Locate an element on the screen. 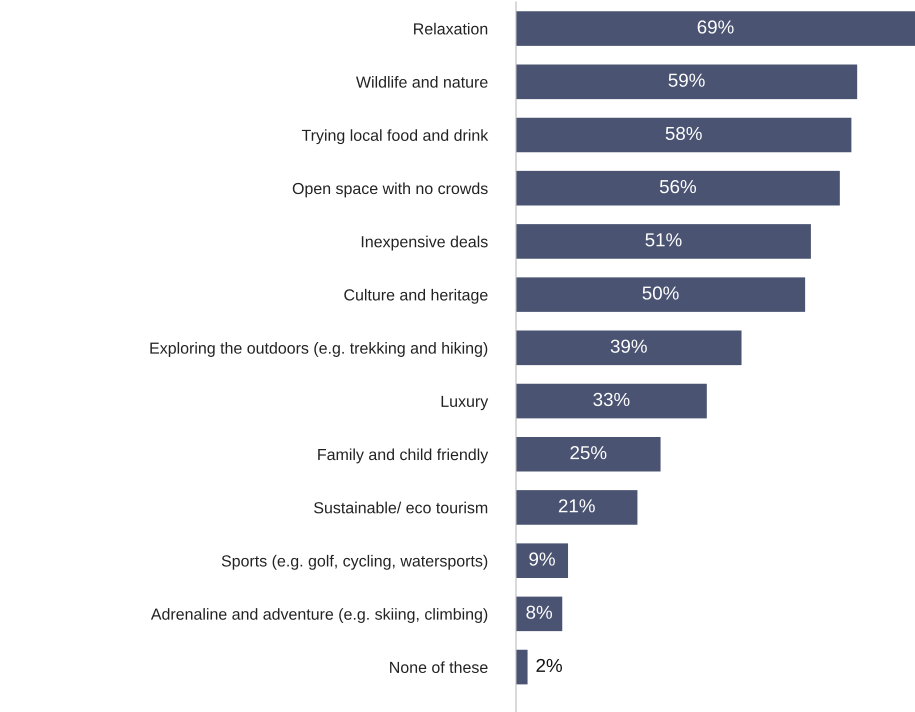 The image size is (915, 712). data-label: 50% is located at coordinates (660, 293).